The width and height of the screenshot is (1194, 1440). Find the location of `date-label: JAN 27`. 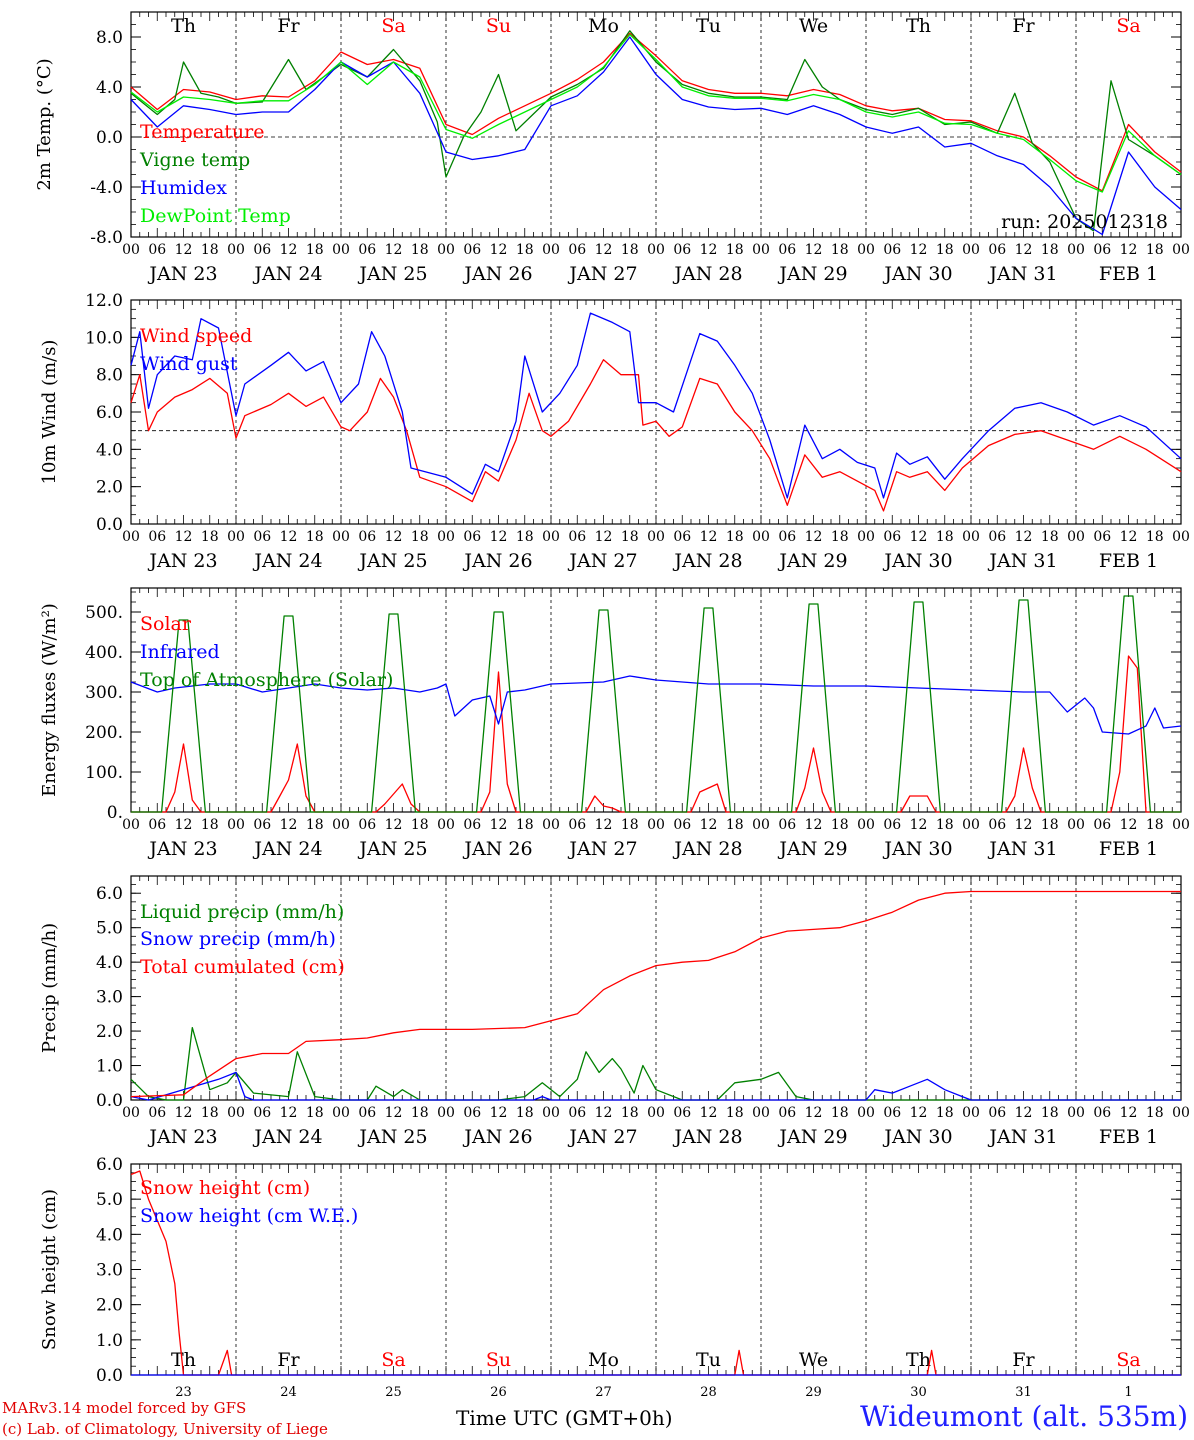

date-label: JAN 27 is located at coordinates (602, 1137).